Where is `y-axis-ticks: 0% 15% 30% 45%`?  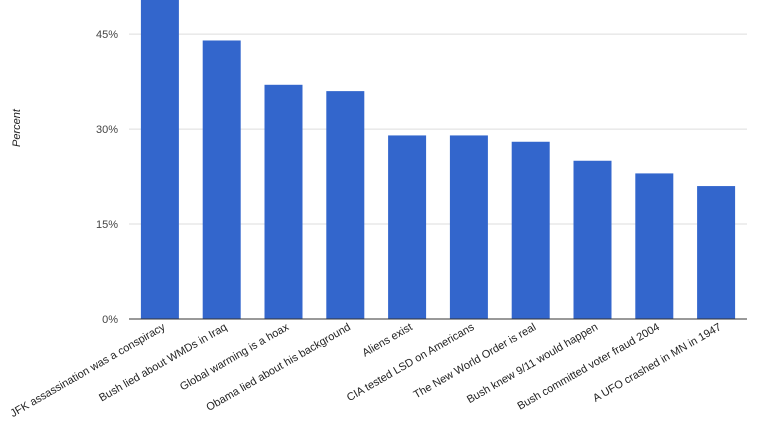
y-axis-ticks: 0% 15% 30% 45% is located at coordinates (107, 177).